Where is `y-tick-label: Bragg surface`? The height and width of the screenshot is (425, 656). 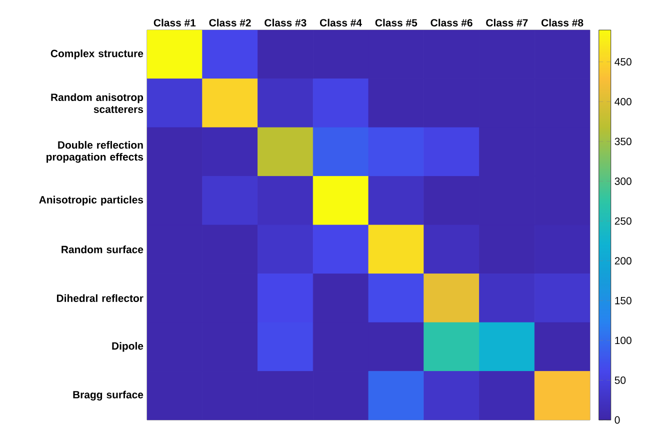
y-tick-label: Bragg surface is located at coordinates (108, 395).